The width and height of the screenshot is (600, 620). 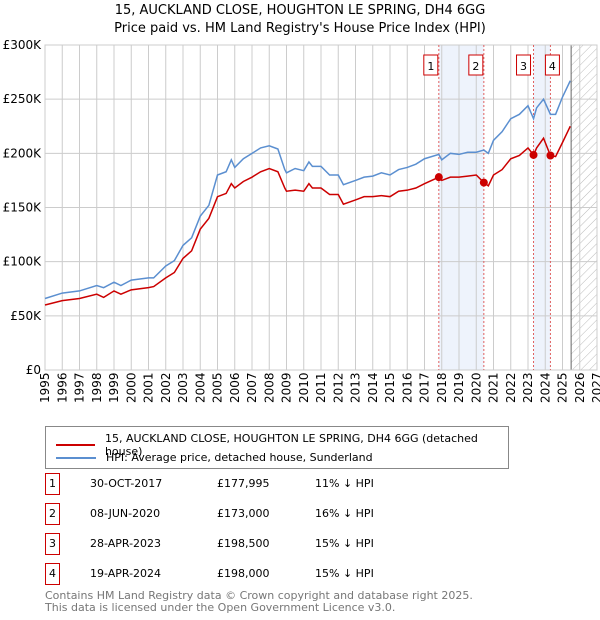 What do you see at coordinates (252, 387) in the screenshot?
I see `x-tick-label: 2007` at bounding box center [252, 387].